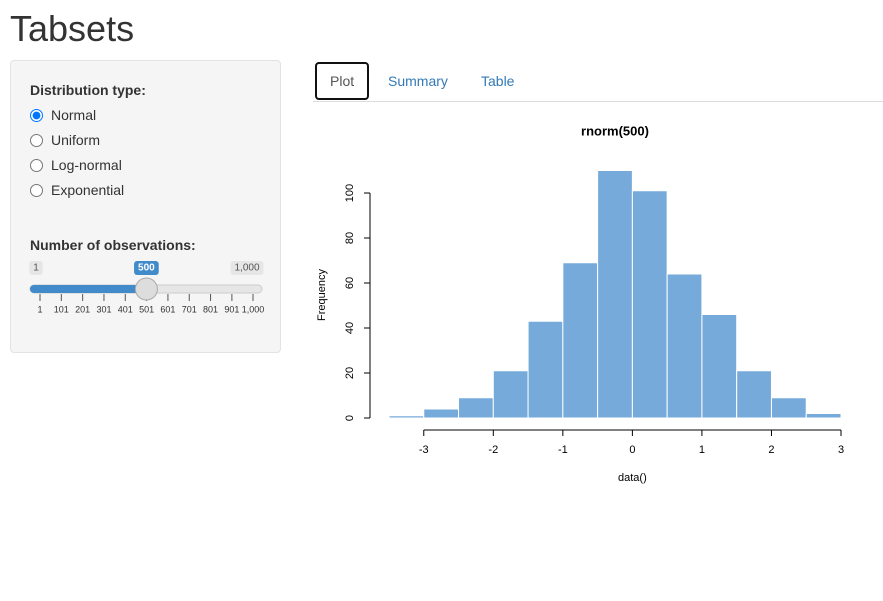 This screenshot has height=601, width=883. Describe the element at coordinates (189, 309) in the screenshot. I see `slider-tick-label: 701` at that location.